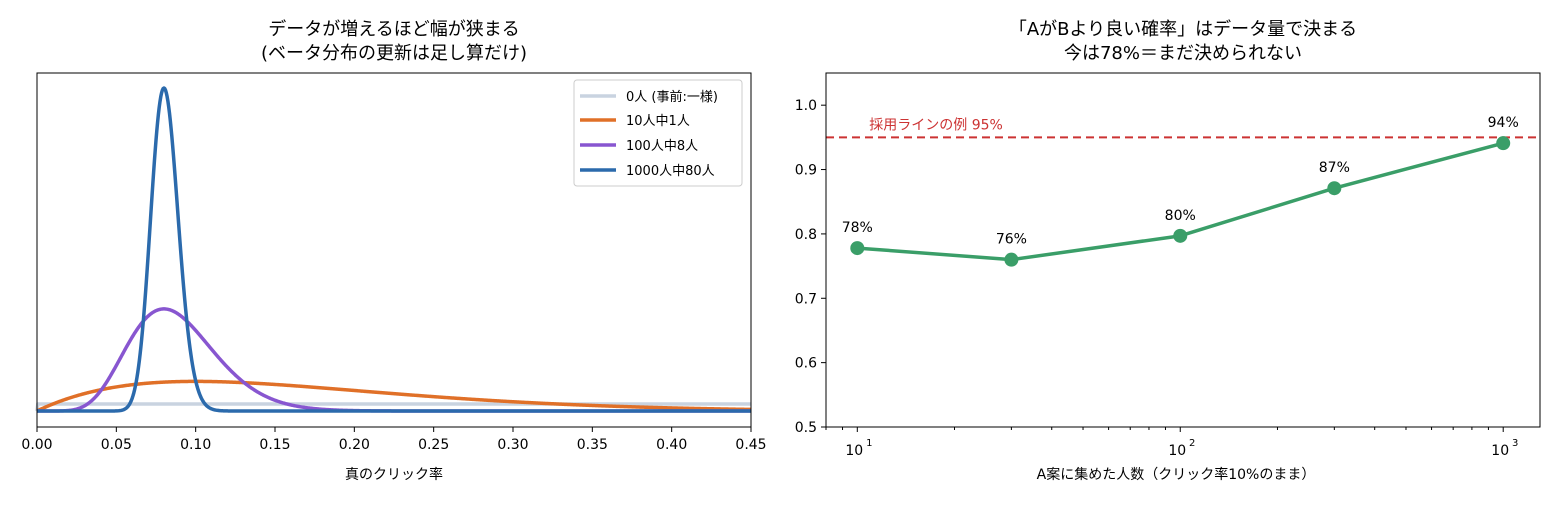 The height and width of the screenshot is (507, 1560). What do you see at coordinates (394, 53) in the screenshot?
I see `left-title-line2: (ベータ分布の更新は足し算だけ)` at bounding box center [394, 53].